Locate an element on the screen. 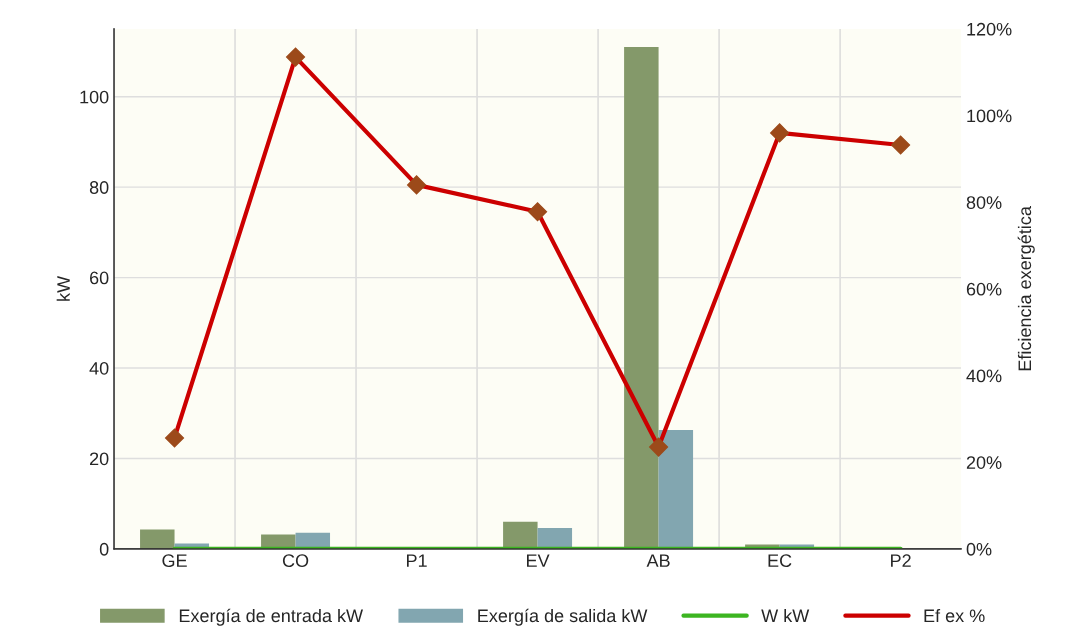 This screenshot has height=642, width=1086. y2-tick-label: 20% is located at coordinates (984, 462).